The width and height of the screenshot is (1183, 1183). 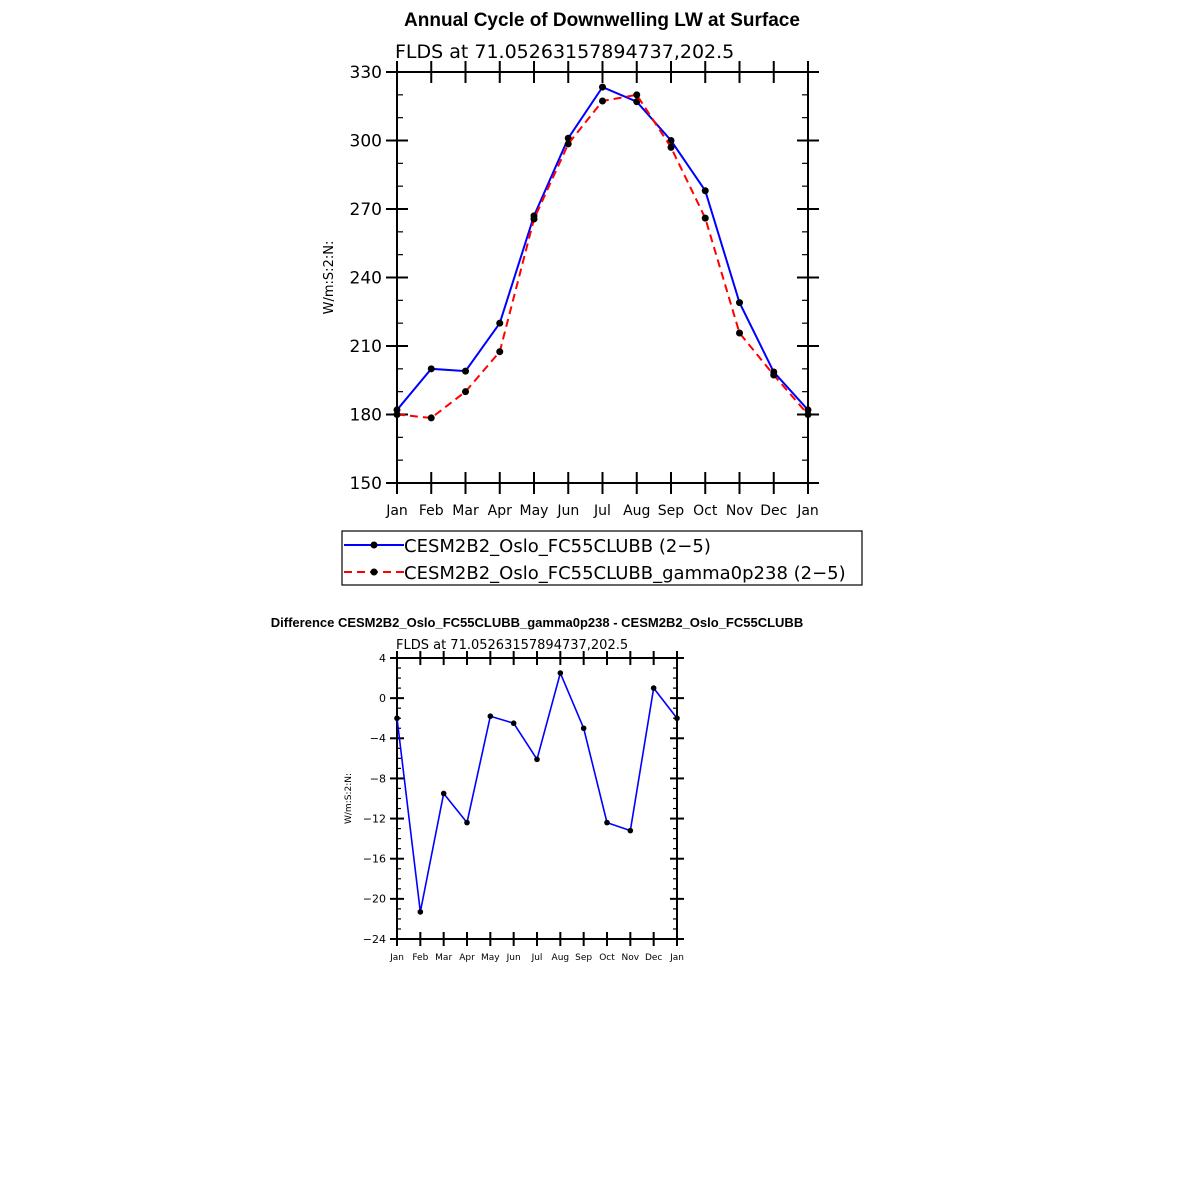 What do you see at coordinates (378, 738) in the screenshot?
I see `y-tick-label: −4` at bounding box center [378, 738].